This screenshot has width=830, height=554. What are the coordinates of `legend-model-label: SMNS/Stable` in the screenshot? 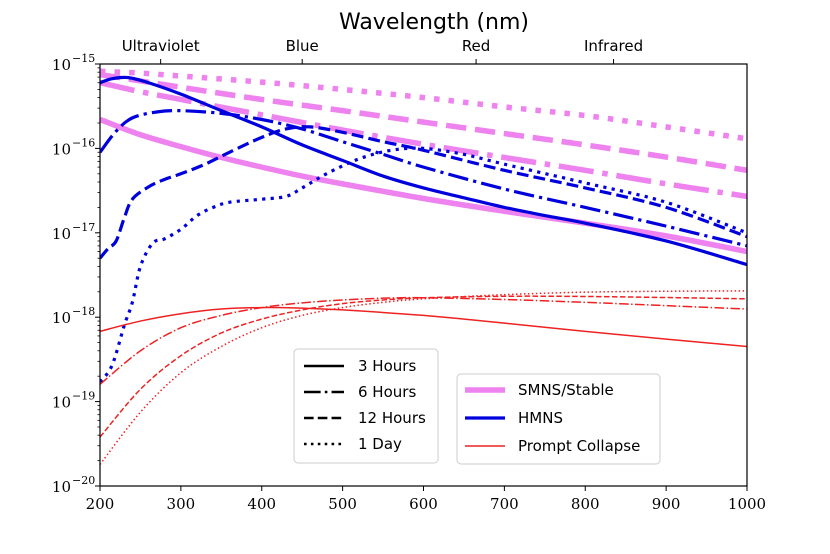 It's located at (566, 390).